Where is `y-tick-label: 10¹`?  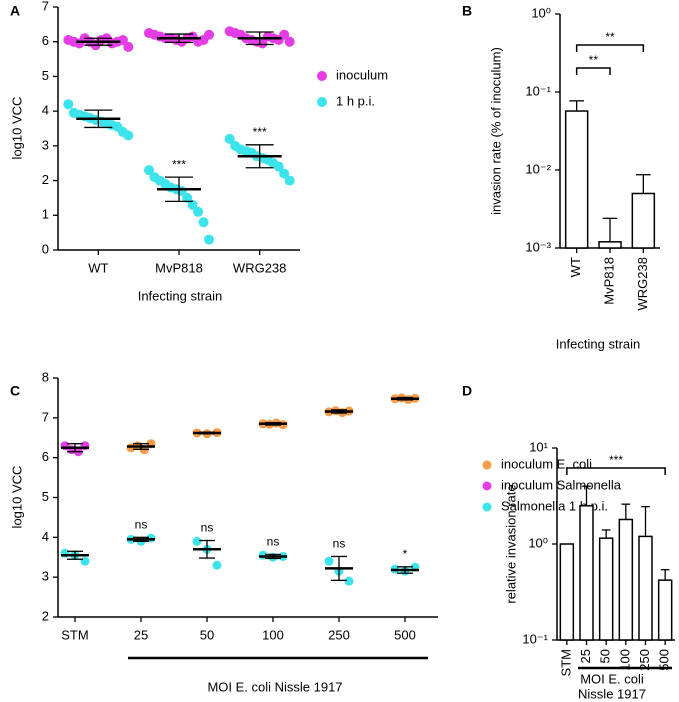
y-tick-label: 10¹ is located at coordinates (538, 446).